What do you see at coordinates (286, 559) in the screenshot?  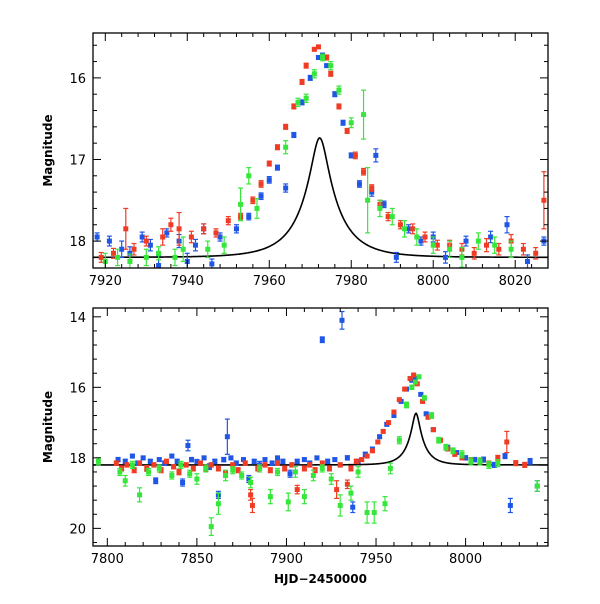 I see `x-tick-label: 7900` at bounding box center [286, 559].